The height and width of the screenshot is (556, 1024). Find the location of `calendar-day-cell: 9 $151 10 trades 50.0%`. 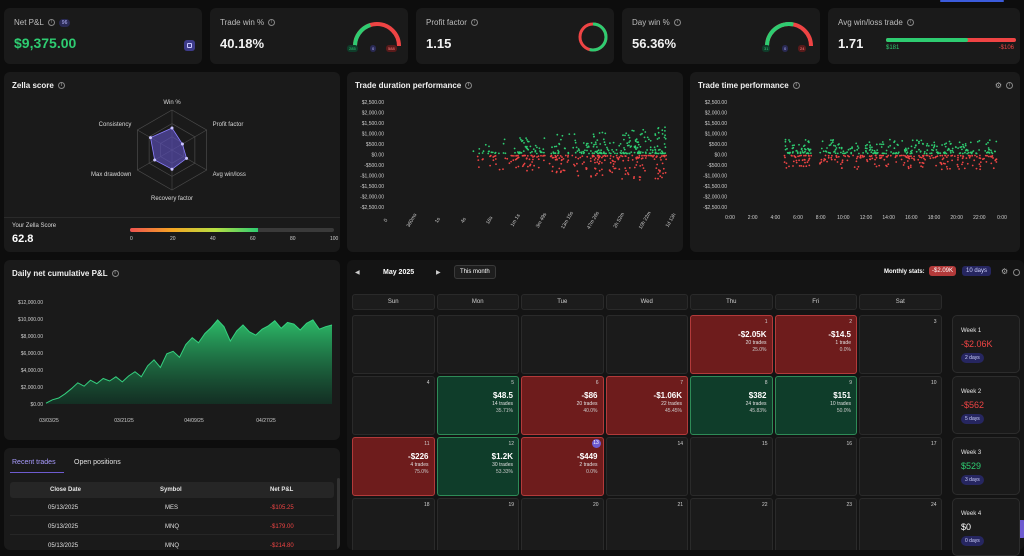

calendar-day-cell: 9 $151 10 trades 50.0% is located at coordinates (815, 405).